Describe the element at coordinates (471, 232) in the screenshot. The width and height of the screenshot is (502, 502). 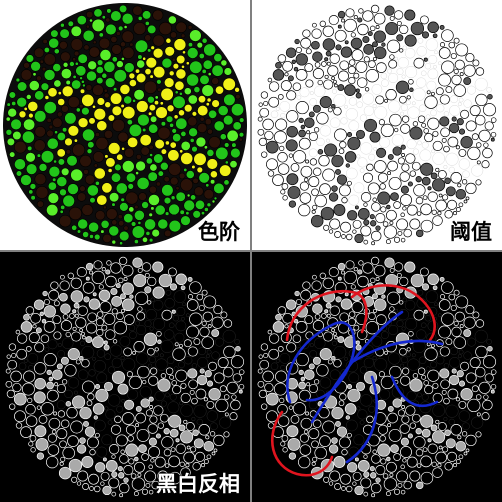
I see `panel-label-threshold: 阈值` at that location.